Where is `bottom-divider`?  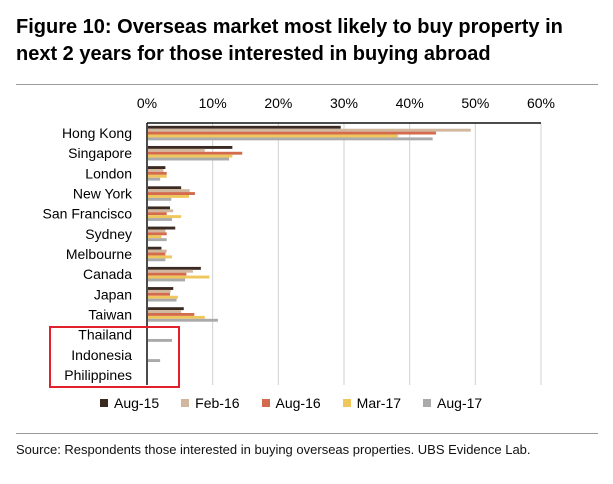
bottom-divider is located at coordinates (307, 433).